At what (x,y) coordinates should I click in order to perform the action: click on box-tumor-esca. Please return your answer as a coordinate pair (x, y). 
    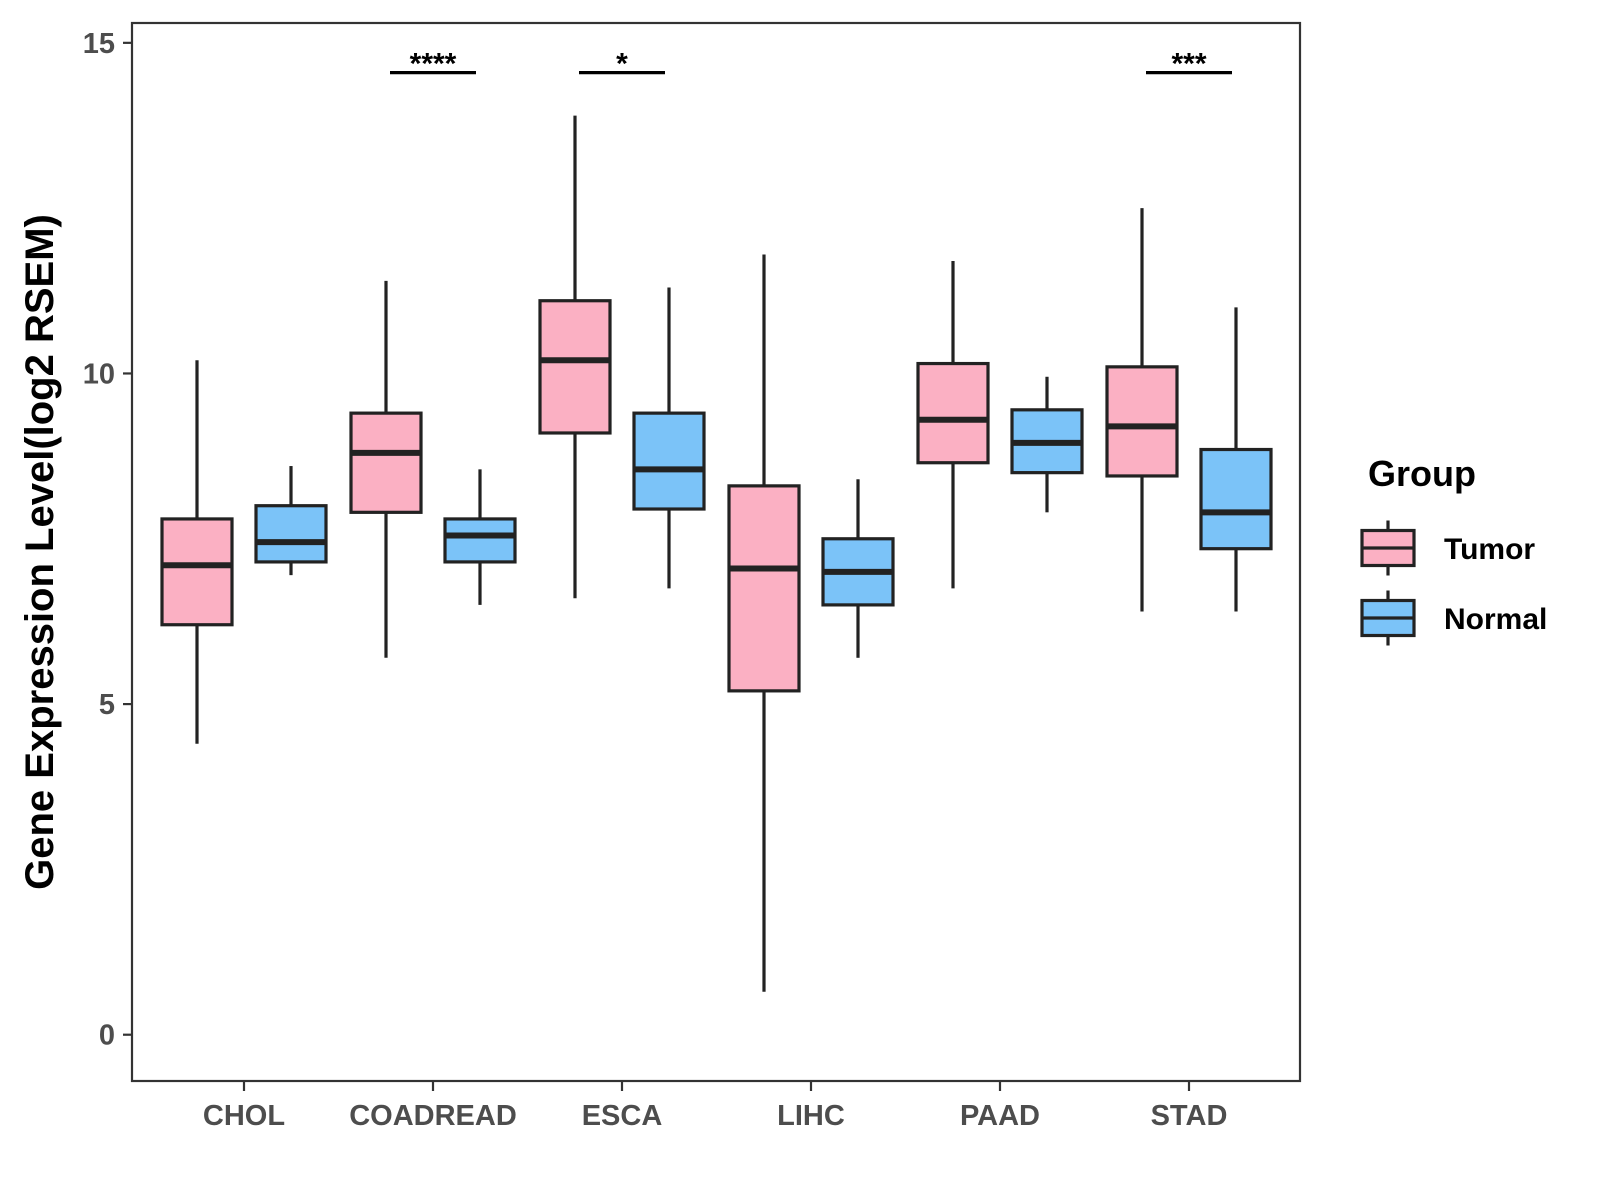
    Looking at the image, I should click on (575, 357).